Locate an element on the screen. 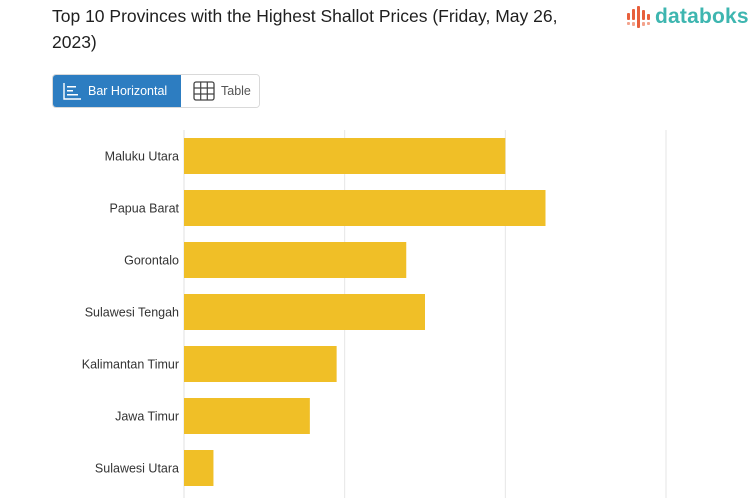 This screenshot has height=498, width=753. view-toggle: Bar Horizontal Table is located at coordinates (156, 91).